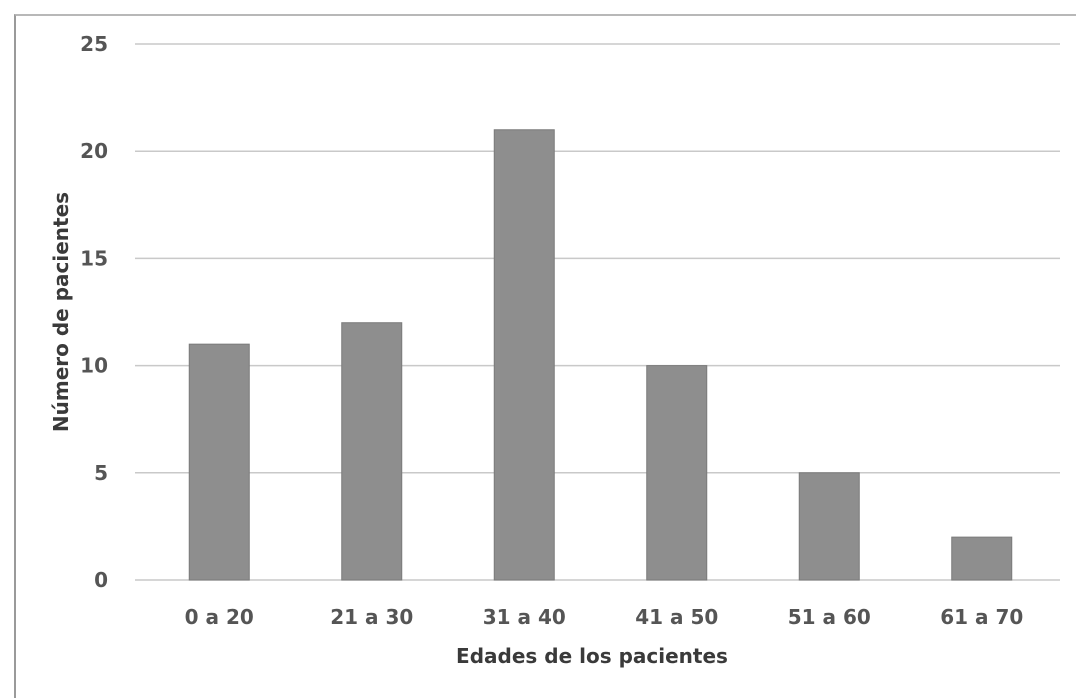  Describe the element at coordinates (101, 580) in the screenshot. I see `y-tick-label: 0` at that location.